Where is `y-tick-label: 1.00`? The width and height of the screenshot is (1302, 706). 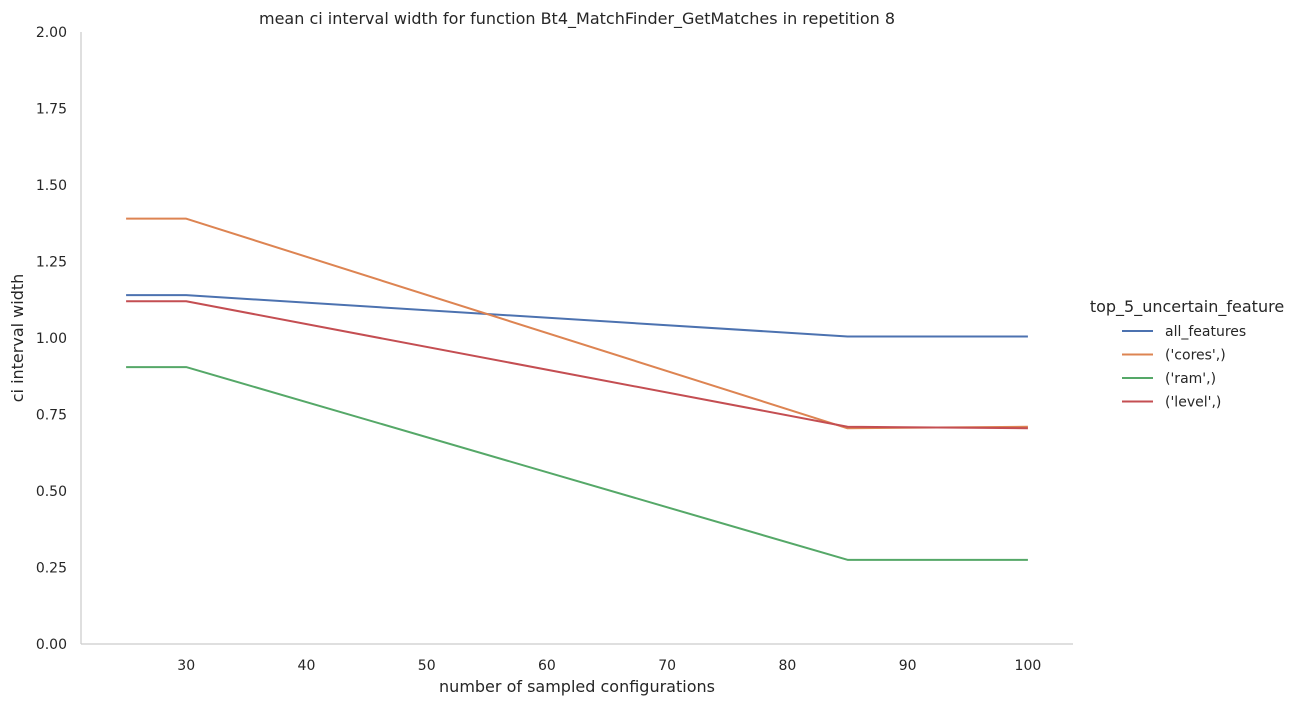
y-tick-label: 1.00 is located at coordinates (51, 339).